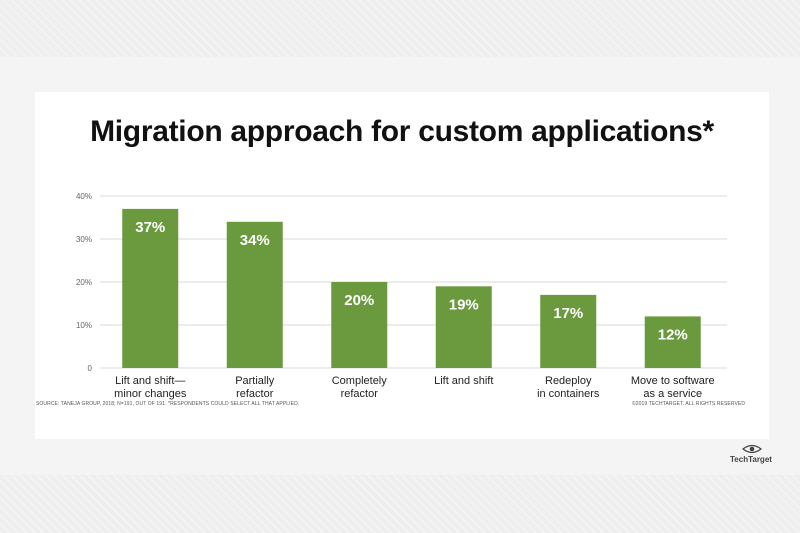 The image size is (800, 533). I want to click on techtarget-logo: TechTarget, so click(751, 456).